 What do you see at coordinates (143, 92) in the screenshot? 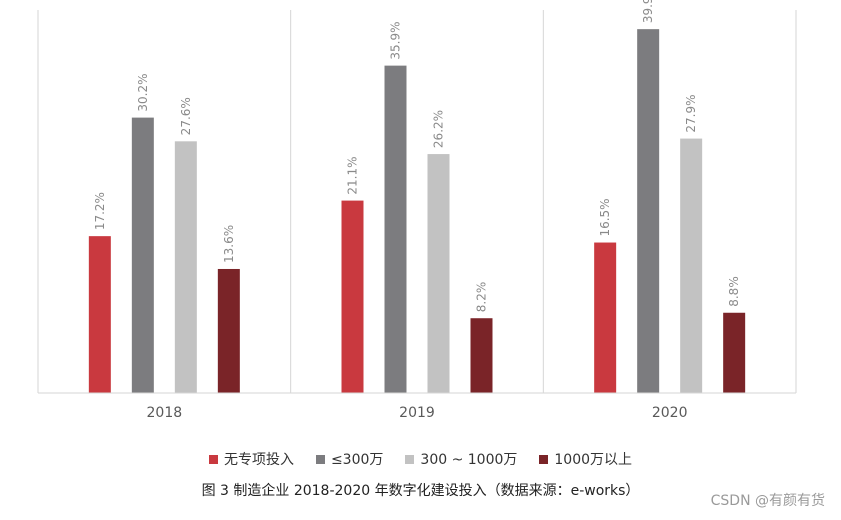
I see `value-label-2018-series-2: 30.2%` at bounding box center [143, 92].